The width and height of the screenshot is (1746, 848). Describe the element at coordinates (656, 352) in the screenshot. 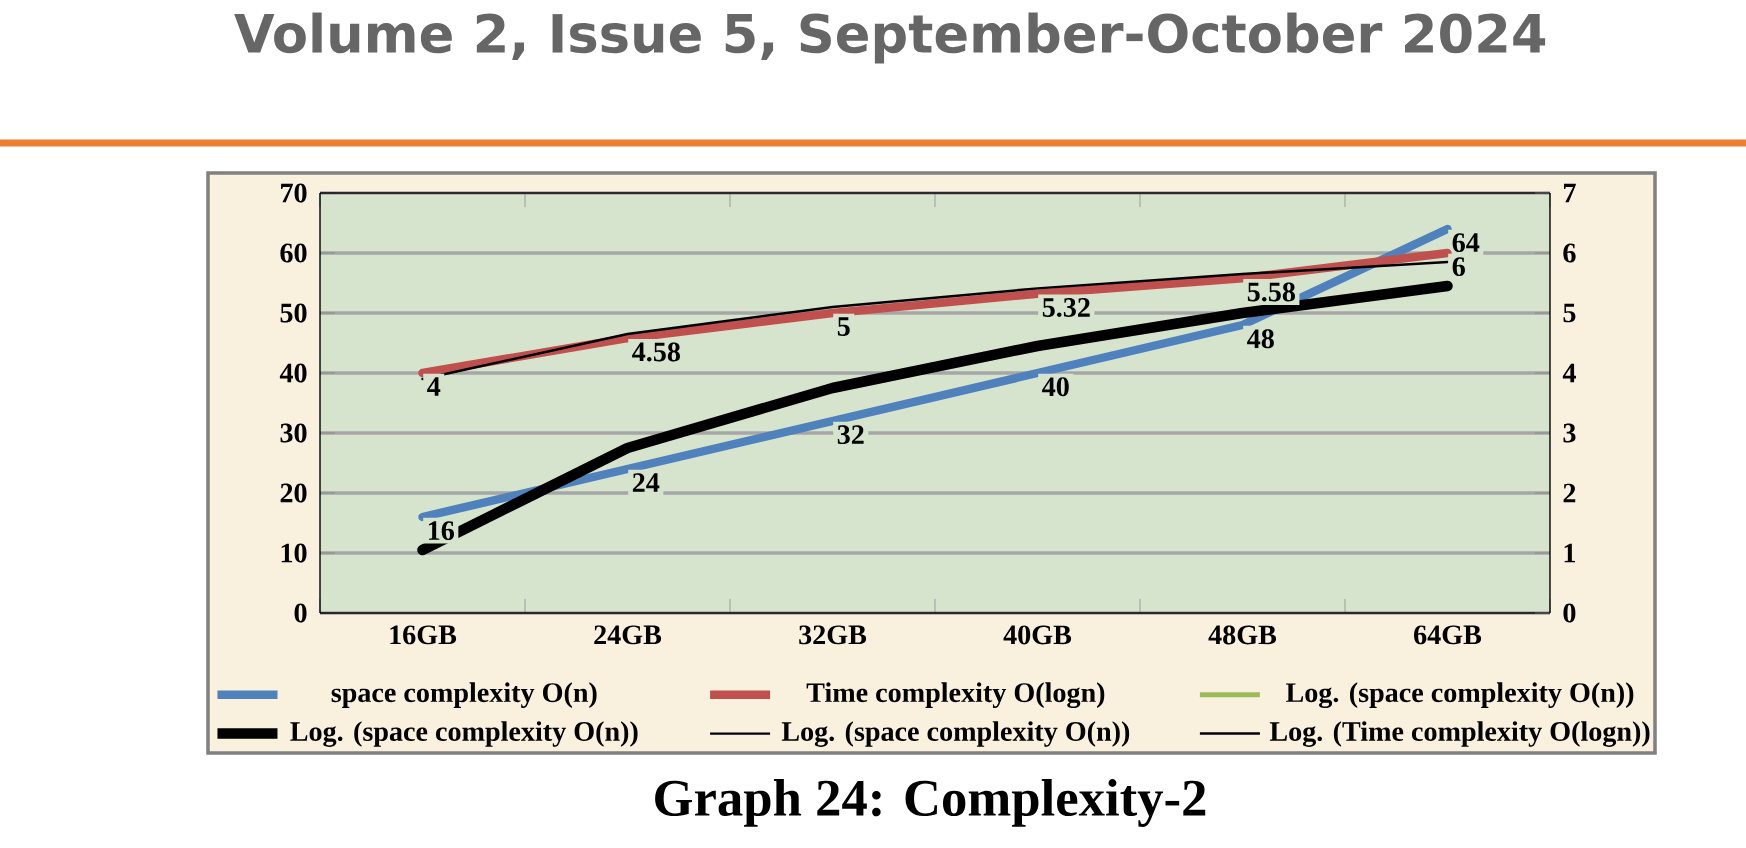

I see `data-label: 4.58` at that location.